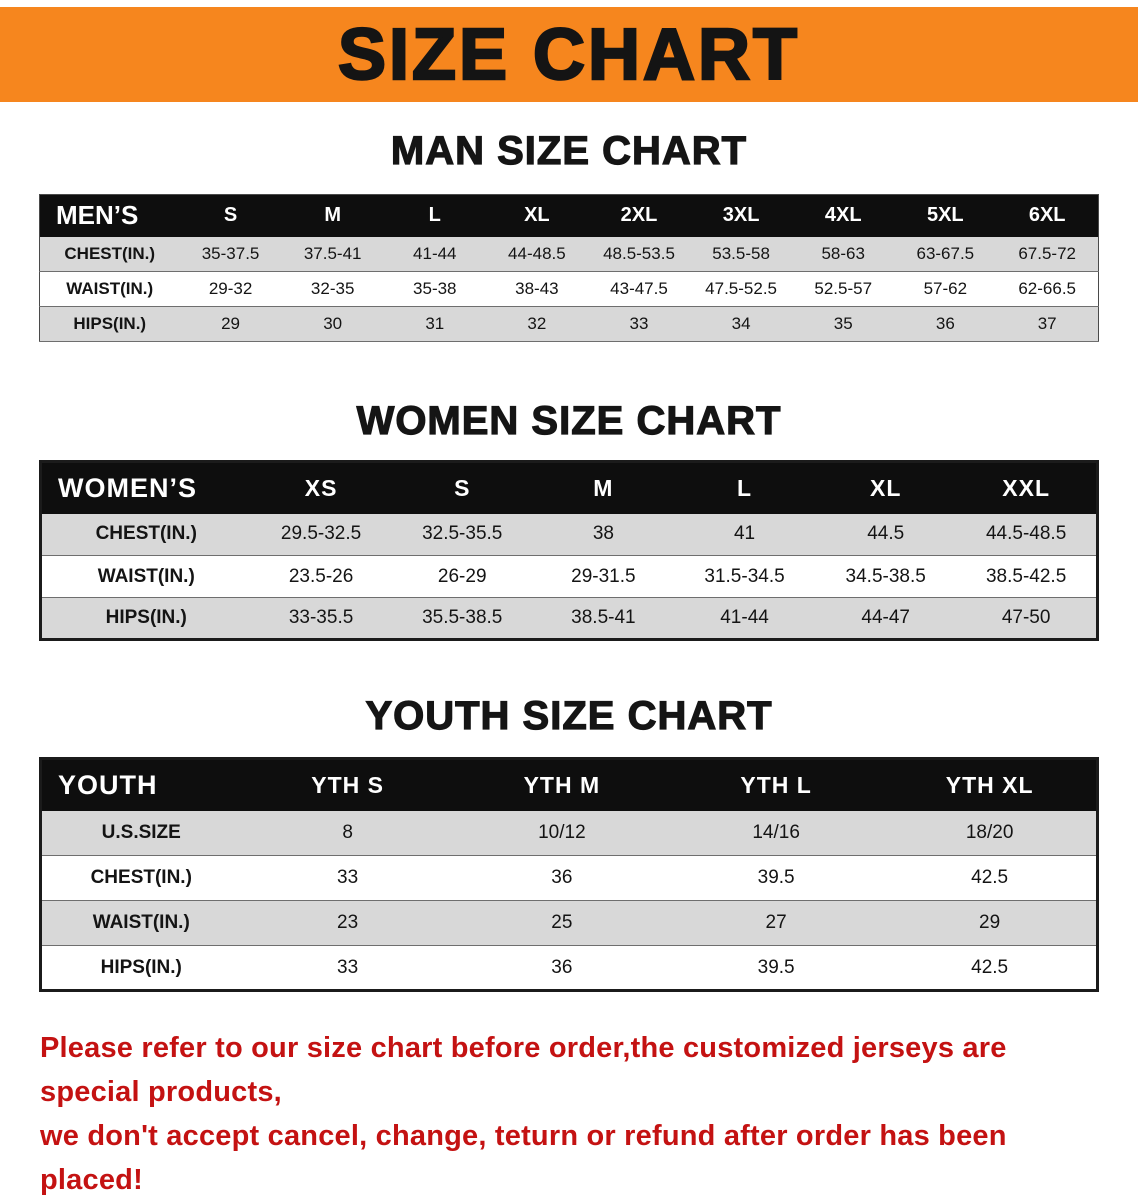  Describe the element at coordinates (885, 617) in the screenshot. I see `value-cell: 44-47` at that location.